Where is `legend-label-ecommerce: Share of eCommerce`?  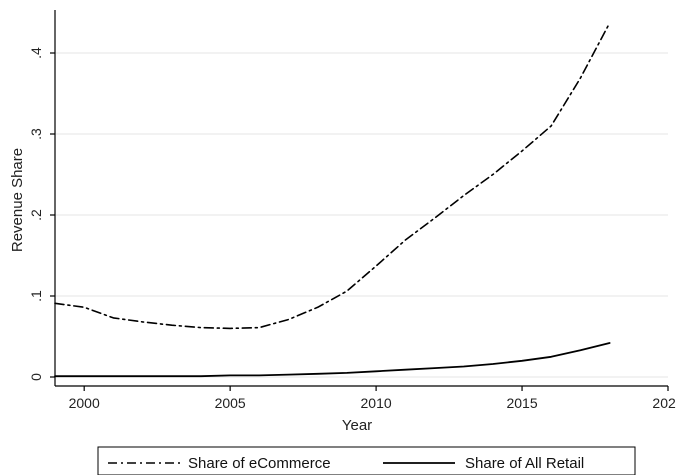 legend-label-ecommerce: Share of eCommerce is located at coordinates (259, 463).